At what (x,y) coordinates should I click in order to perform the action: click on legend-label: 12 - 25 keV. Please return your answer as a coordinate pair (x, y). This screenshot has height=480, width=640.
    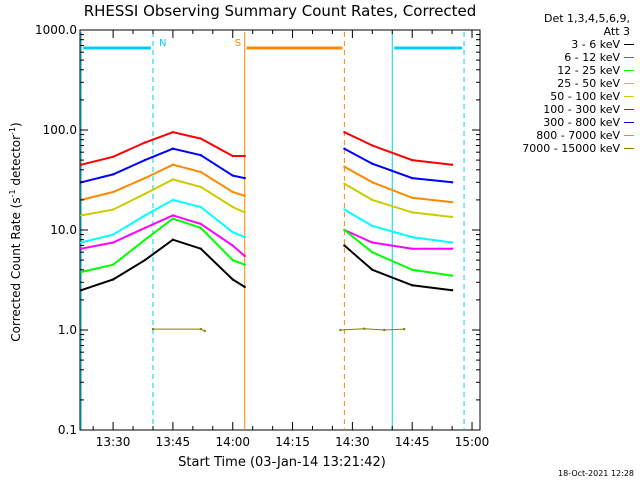
    Looking at the image, I should click on (588, 70).